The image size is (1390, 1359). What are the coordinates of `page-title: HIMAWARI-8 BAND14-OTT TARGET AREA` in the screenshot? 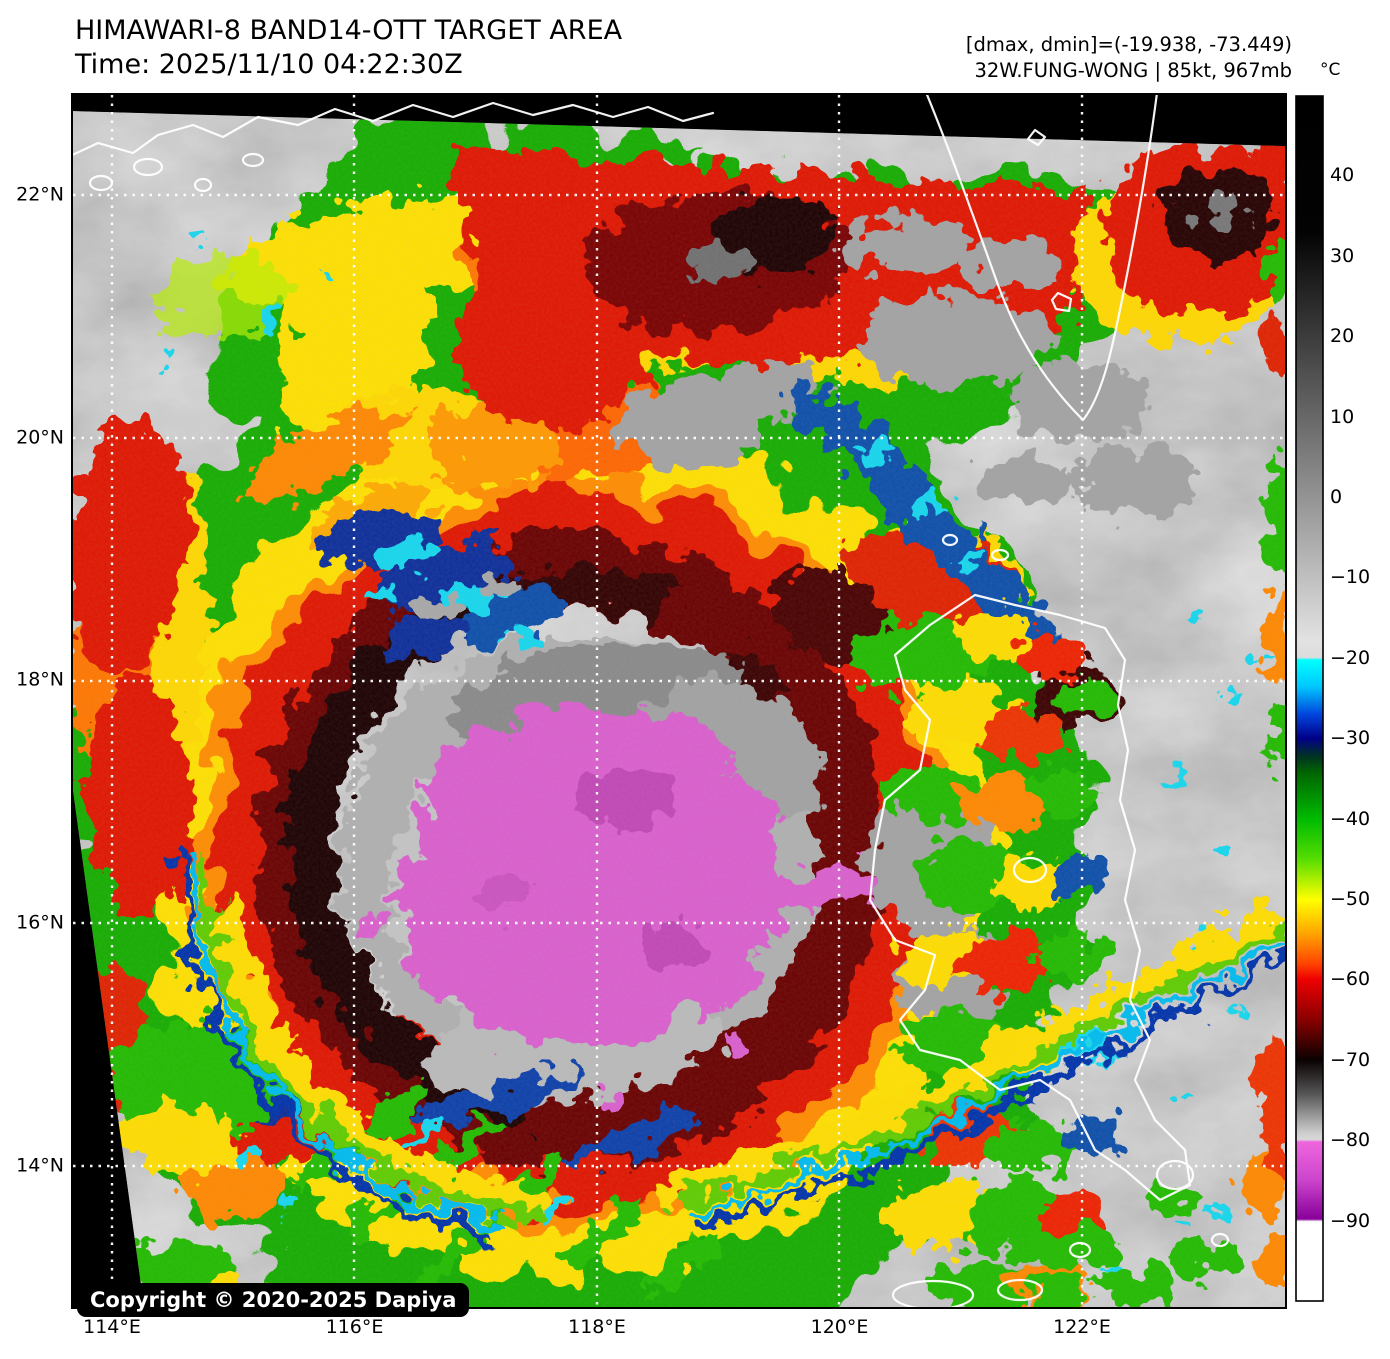 It's located at (349, 30).